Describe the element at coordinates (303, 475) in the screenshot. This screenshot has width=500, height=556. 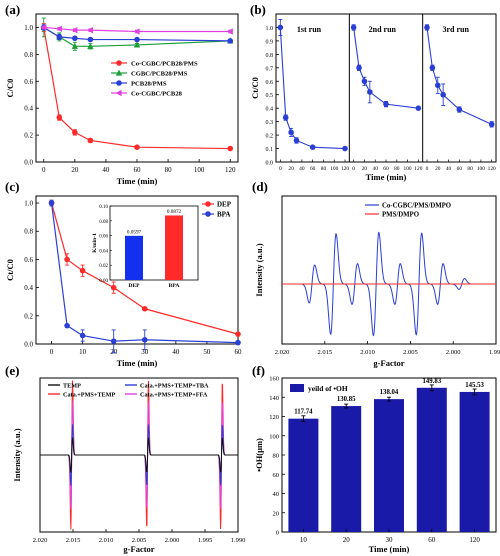
I see `bar` at that location.